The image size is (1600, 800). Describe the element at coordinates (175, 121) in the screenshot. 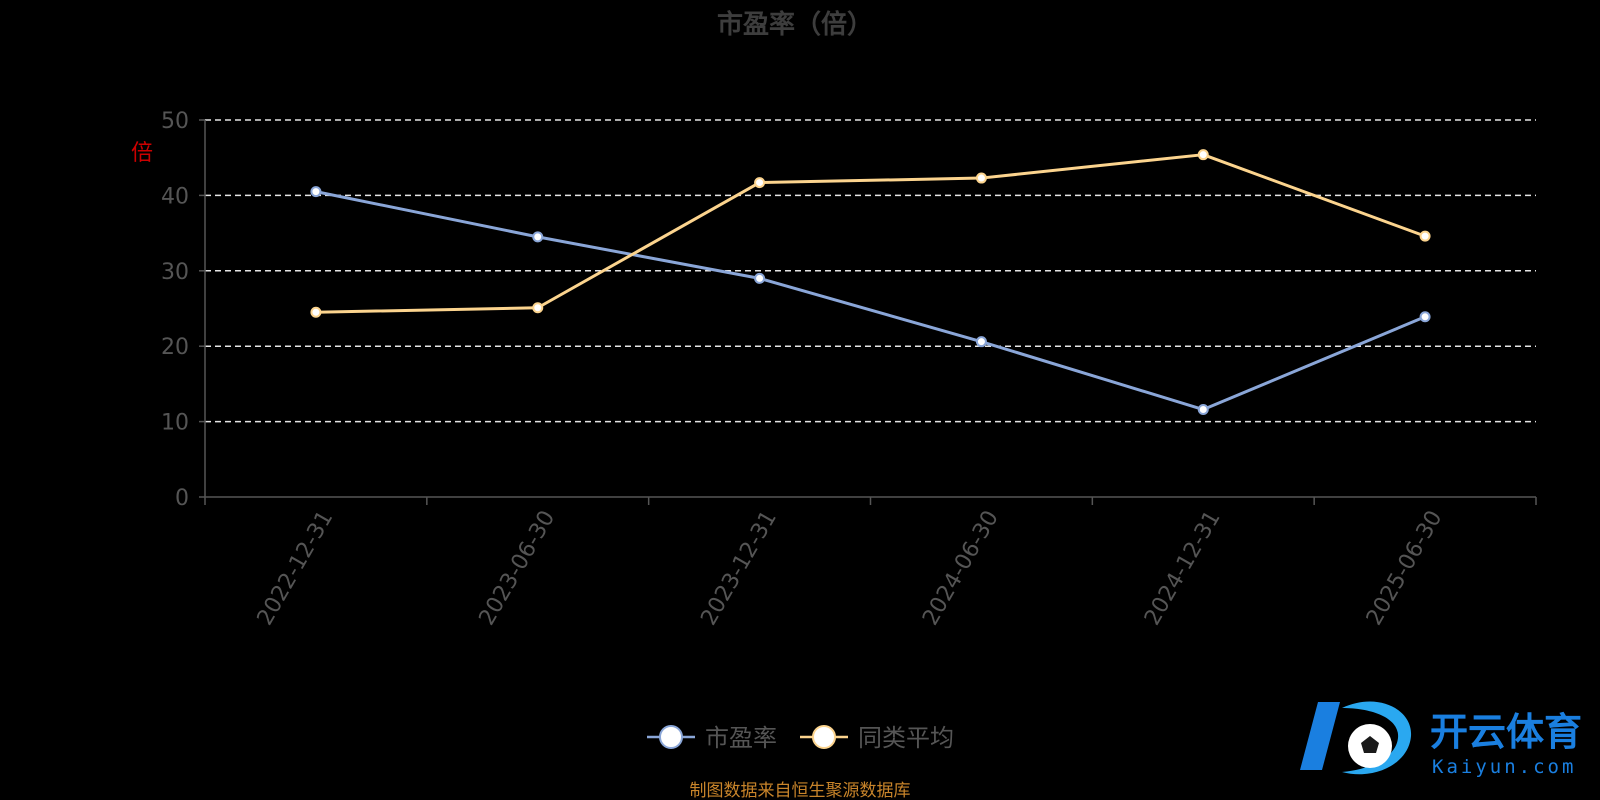

I see `y-tick-label: 50` at that location.